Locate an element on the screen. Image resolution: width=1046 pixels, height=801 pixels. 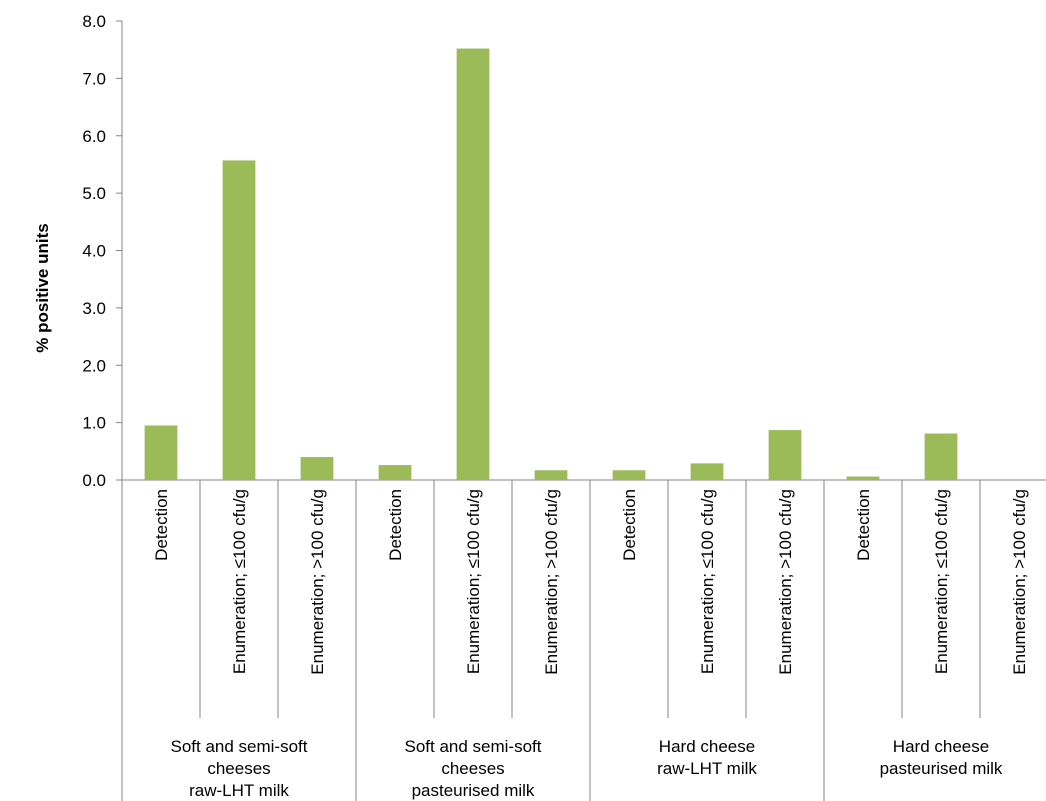
y-tick-label: 1.0 is located at coordinates (94, 423).